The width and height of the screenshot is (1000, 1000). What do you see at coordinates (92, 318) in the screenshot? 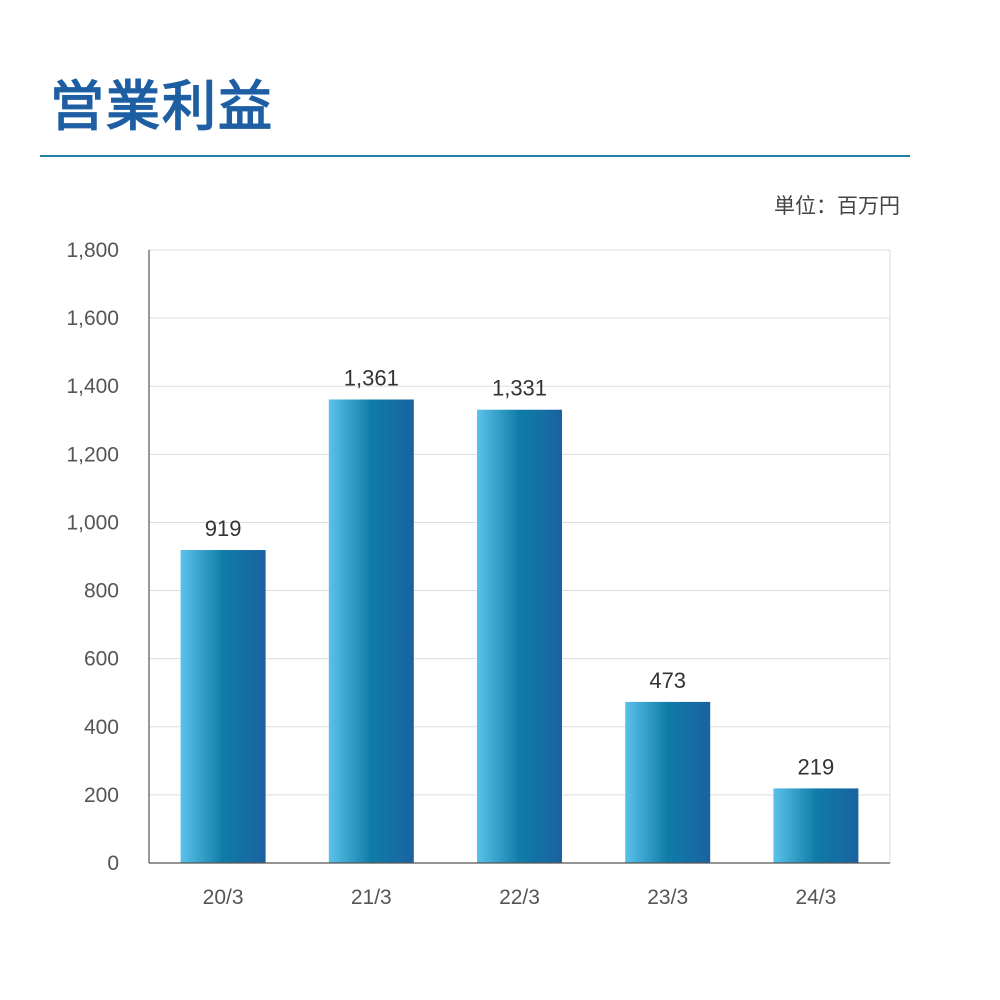
I see `y-tick-label: 1,600` at bounding box center [92, 318].